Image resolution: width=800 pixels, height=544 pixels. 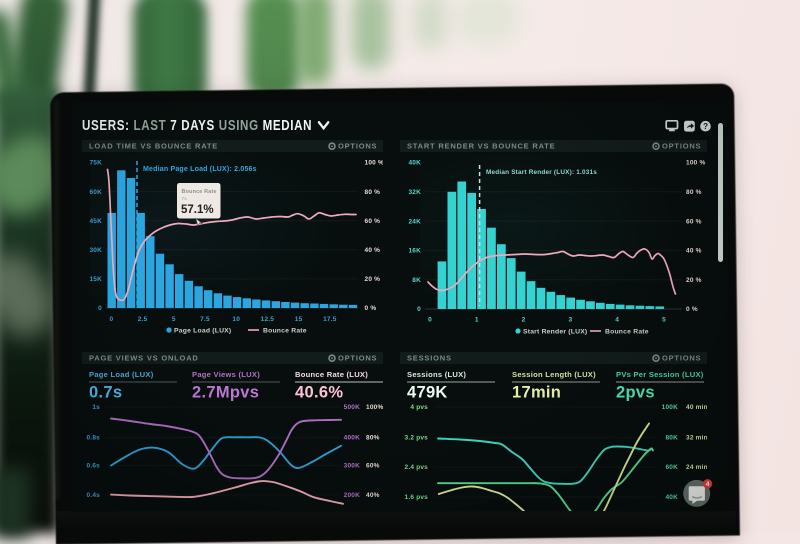 What do you see at coordinates (414, 192) in the screenshot?
I see `svg-text: 32K` at bounding box center [414, 192].